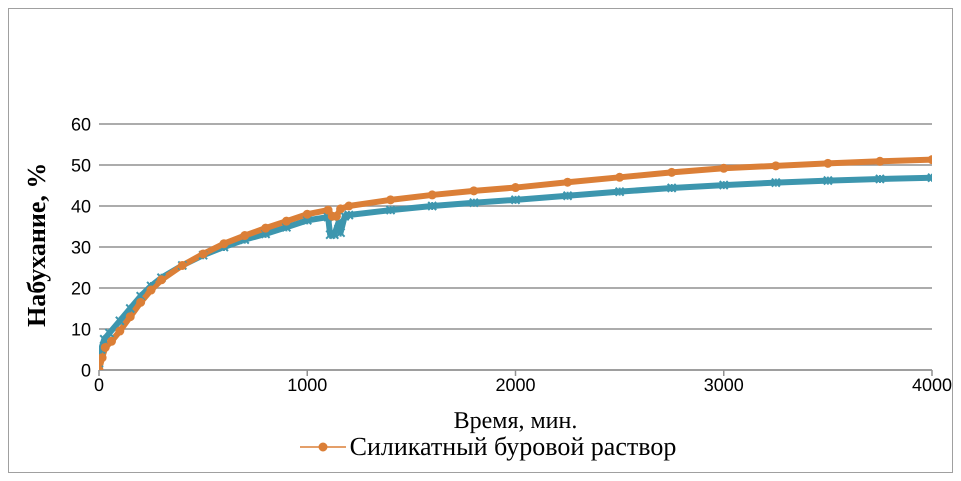 The height and width of the screenshot is (481, 961). I want to click on legend-label: Силикатный буровой раствор, so click(512, 447).